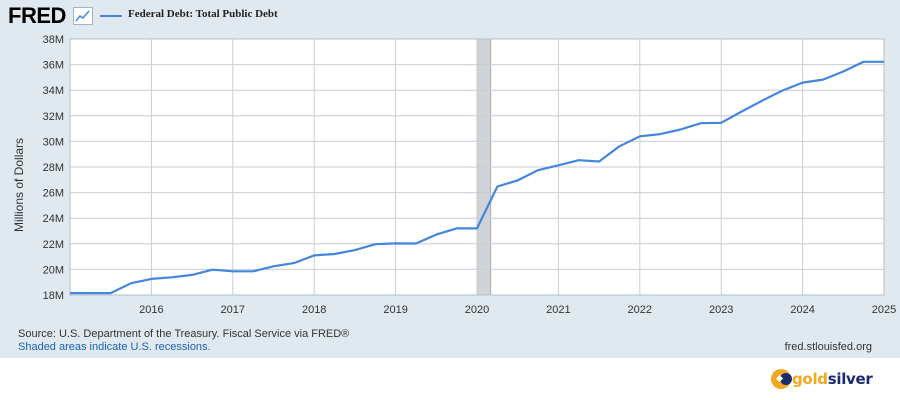 This screenshot has height=400, width=900. I want to click on recession-note: Shaded areas indicate U.S. recessions., so click(114, 347).